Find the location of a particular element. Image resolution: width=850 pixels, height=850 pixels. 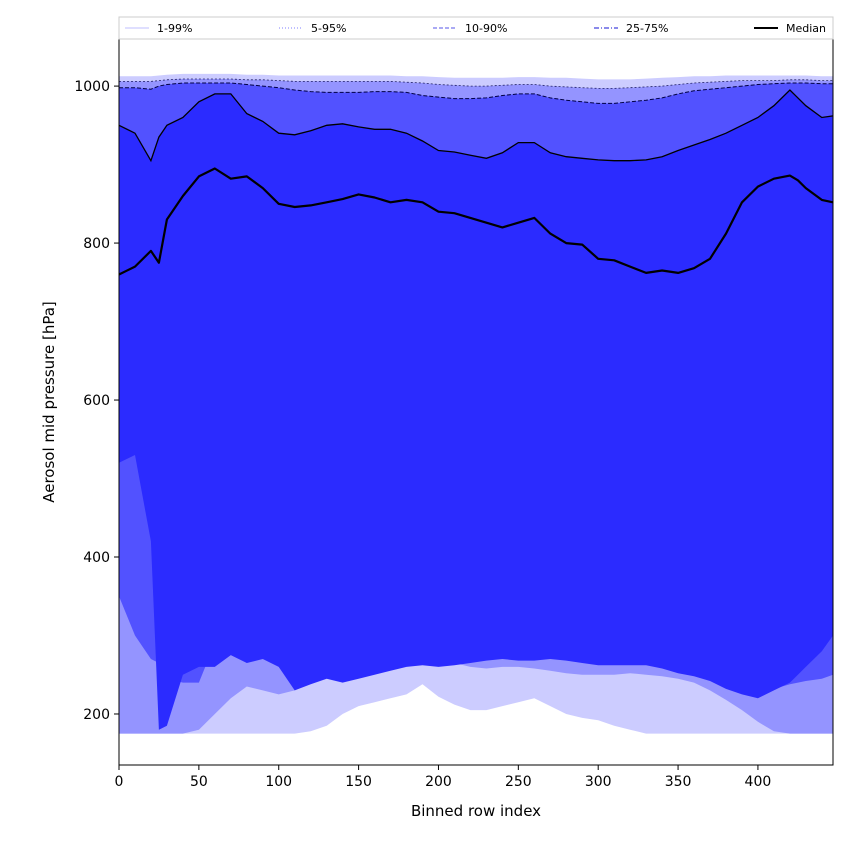

y-tick-label: 600 is located at coordinates (96, 401).